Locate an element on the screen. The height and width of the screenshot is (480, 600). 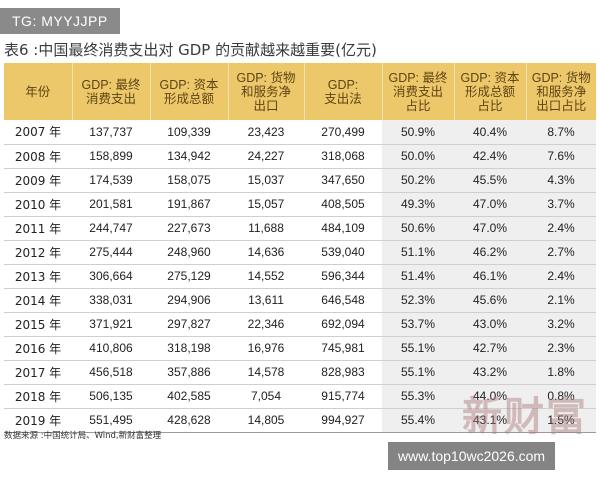
value-cell: 646,548 is located at coordinates (343, 300).